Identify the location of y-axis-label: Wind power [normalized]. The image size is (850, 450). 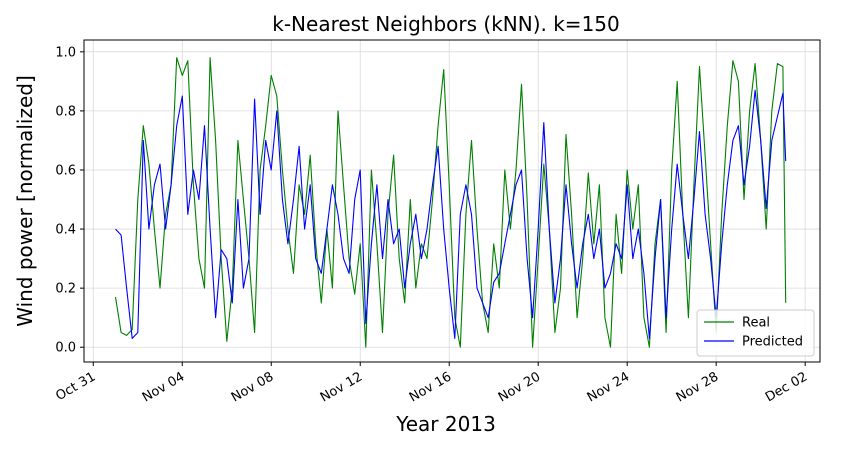
(25, 201).